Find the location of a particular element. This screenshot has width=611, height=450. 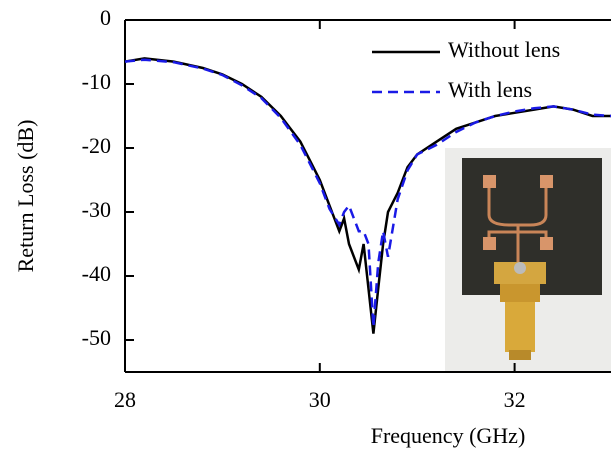

y-tick-label: -50 is located at coordinates (96, 337).